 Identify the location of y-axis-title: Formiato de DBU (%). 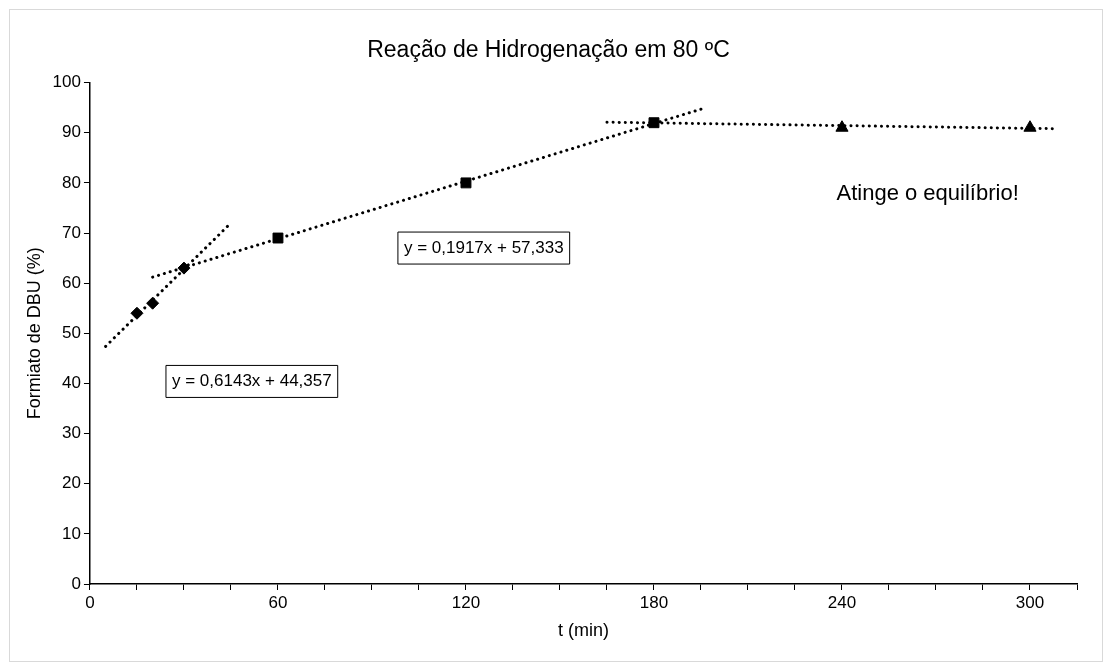
(33, 333).